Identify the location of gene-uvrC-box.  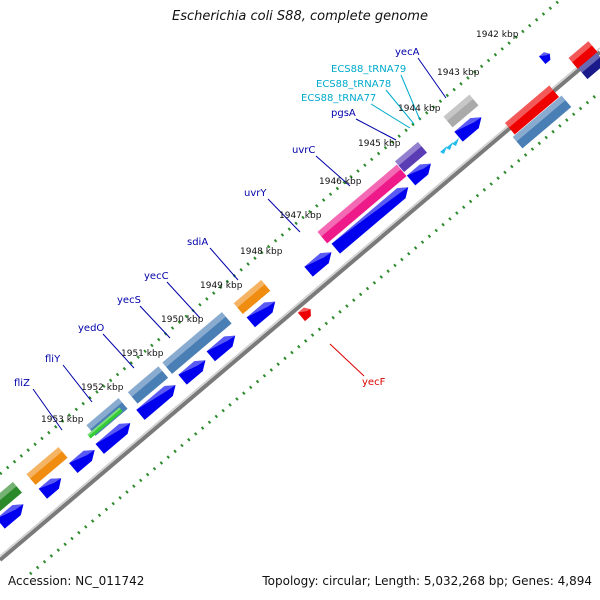
(362, 204).